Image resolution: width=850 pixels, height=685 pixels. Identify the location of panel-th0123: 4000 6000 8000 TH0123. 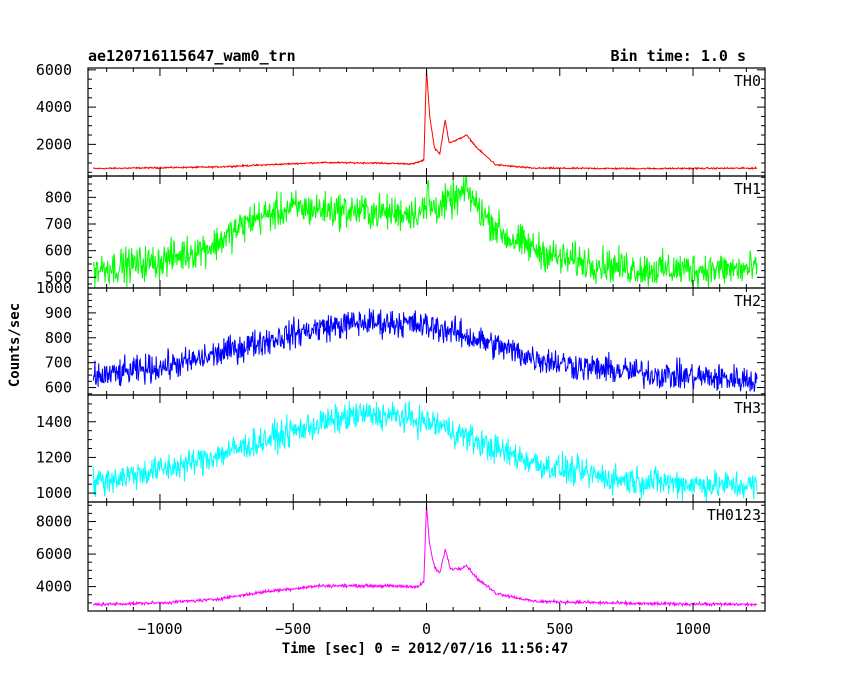
(401, 556).